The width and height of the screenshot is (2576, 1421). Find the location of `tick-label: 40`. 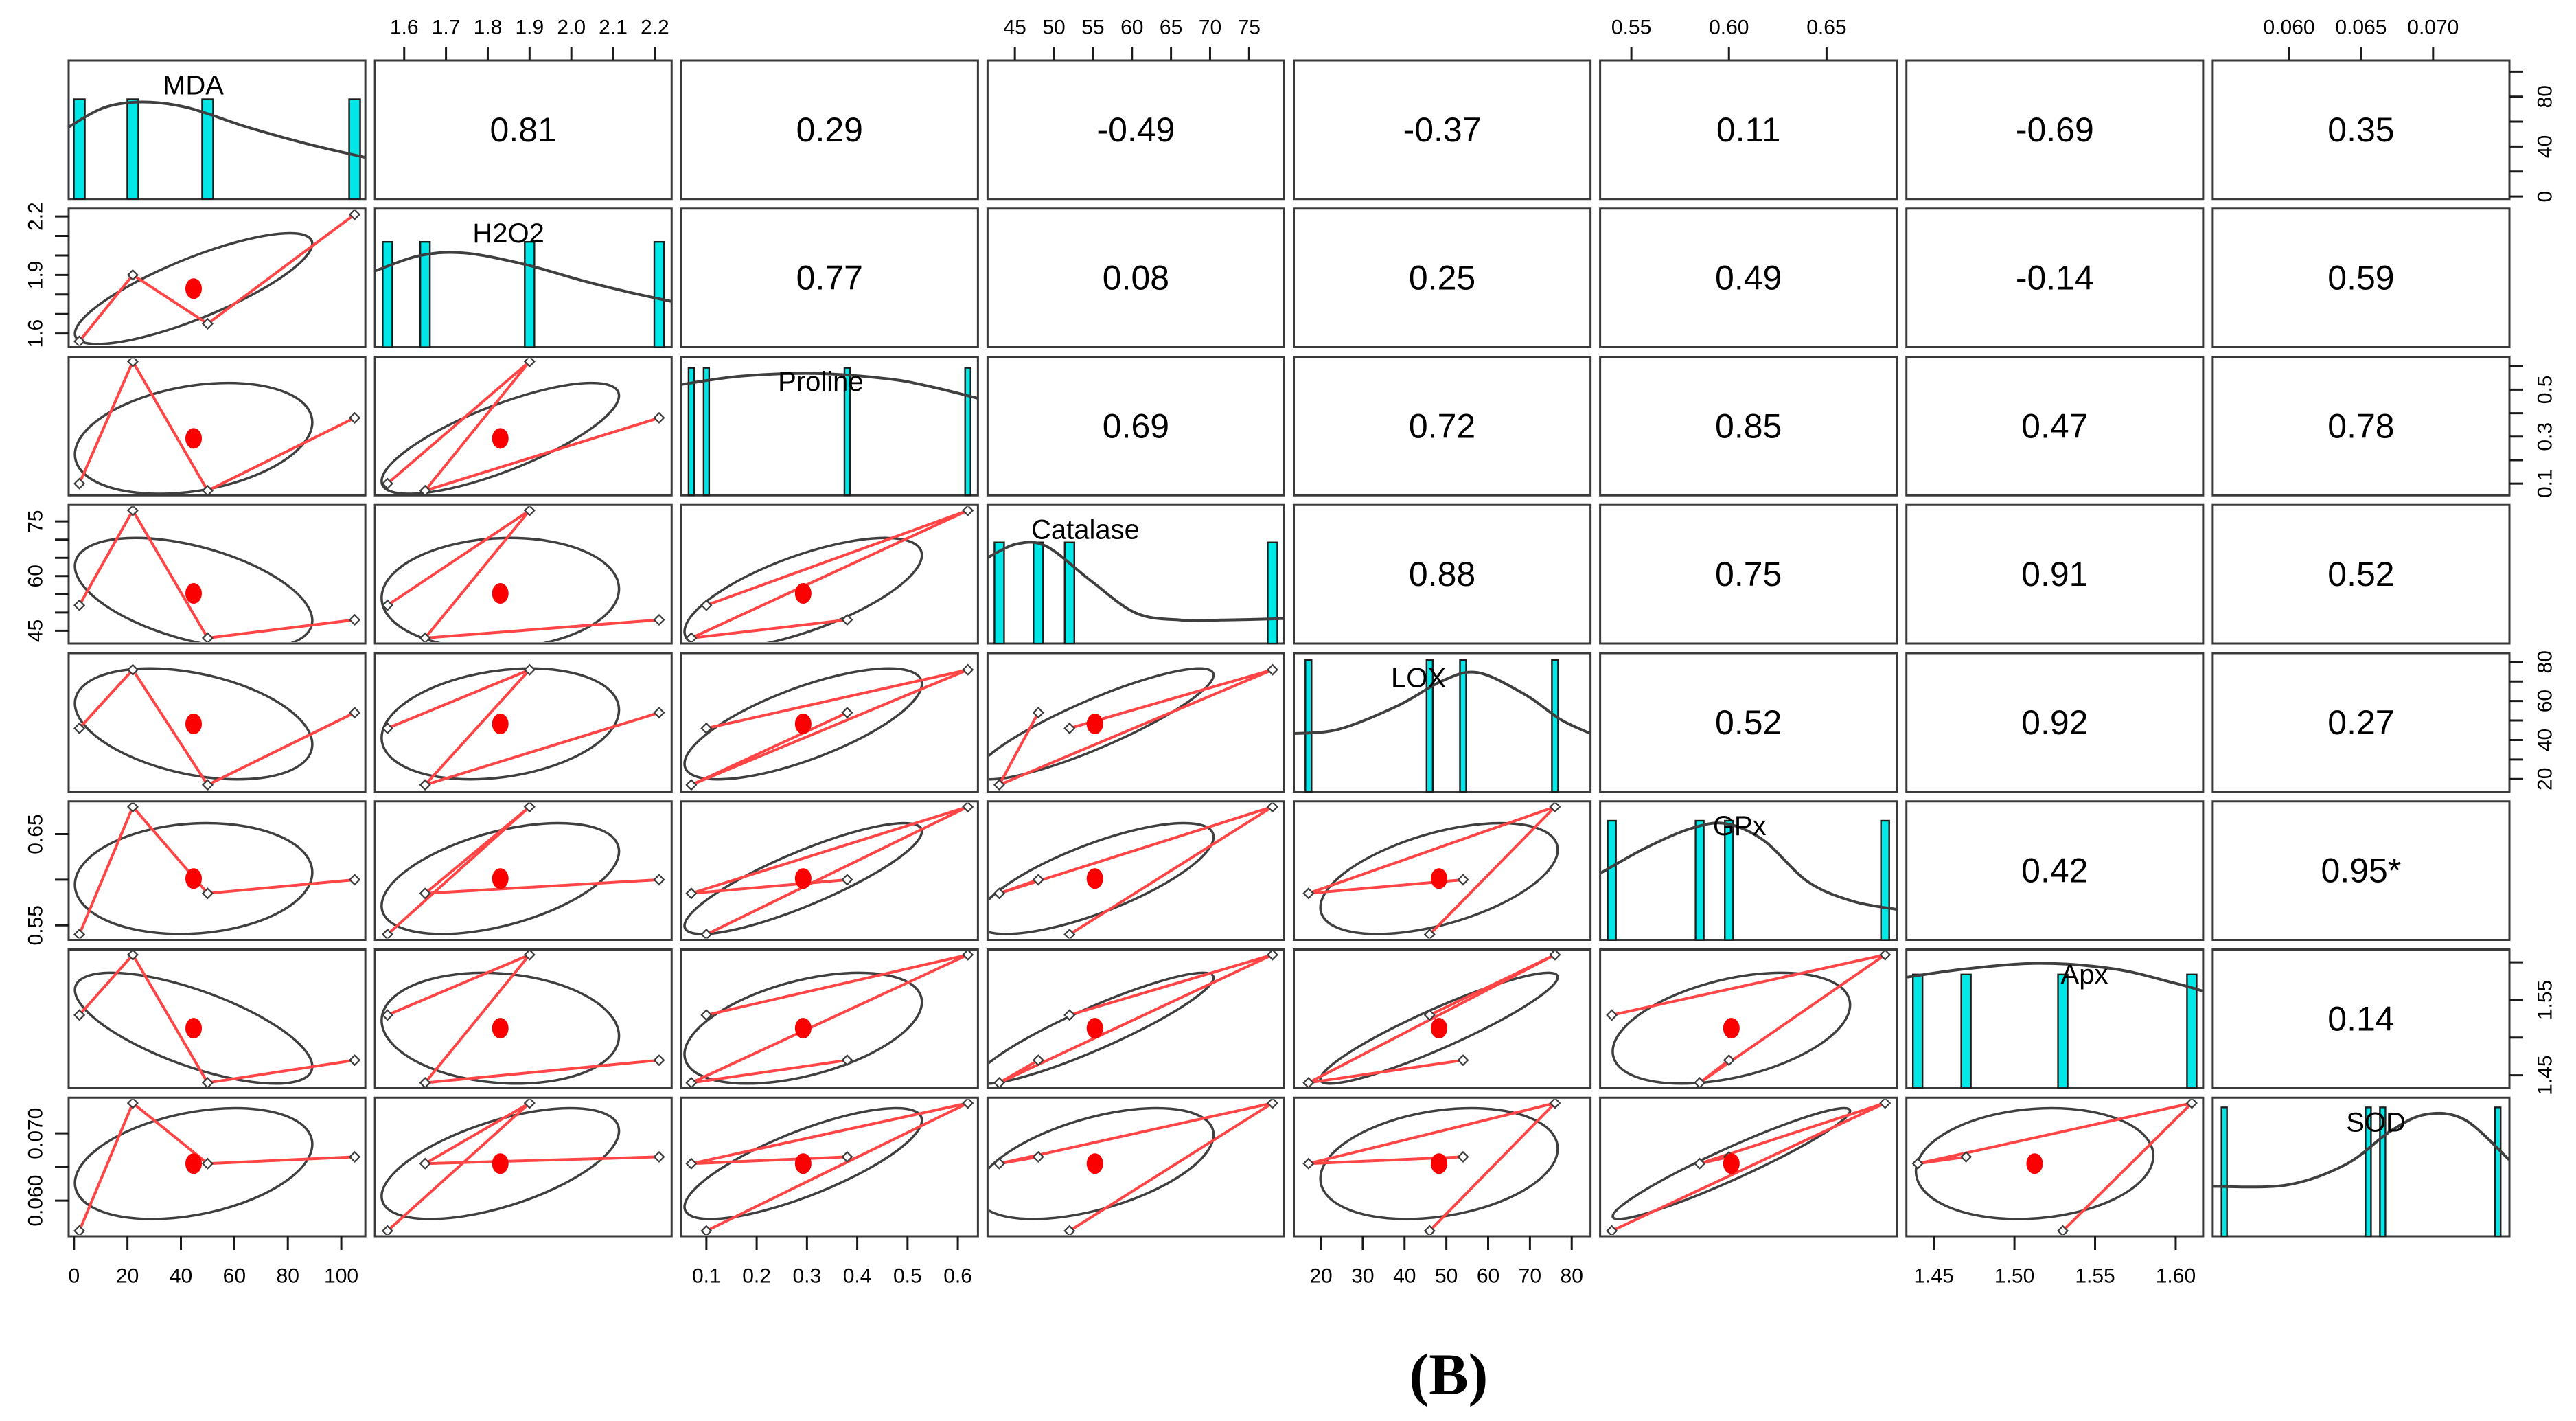

tick-label: 40 is located at coordinates (2545, 146).